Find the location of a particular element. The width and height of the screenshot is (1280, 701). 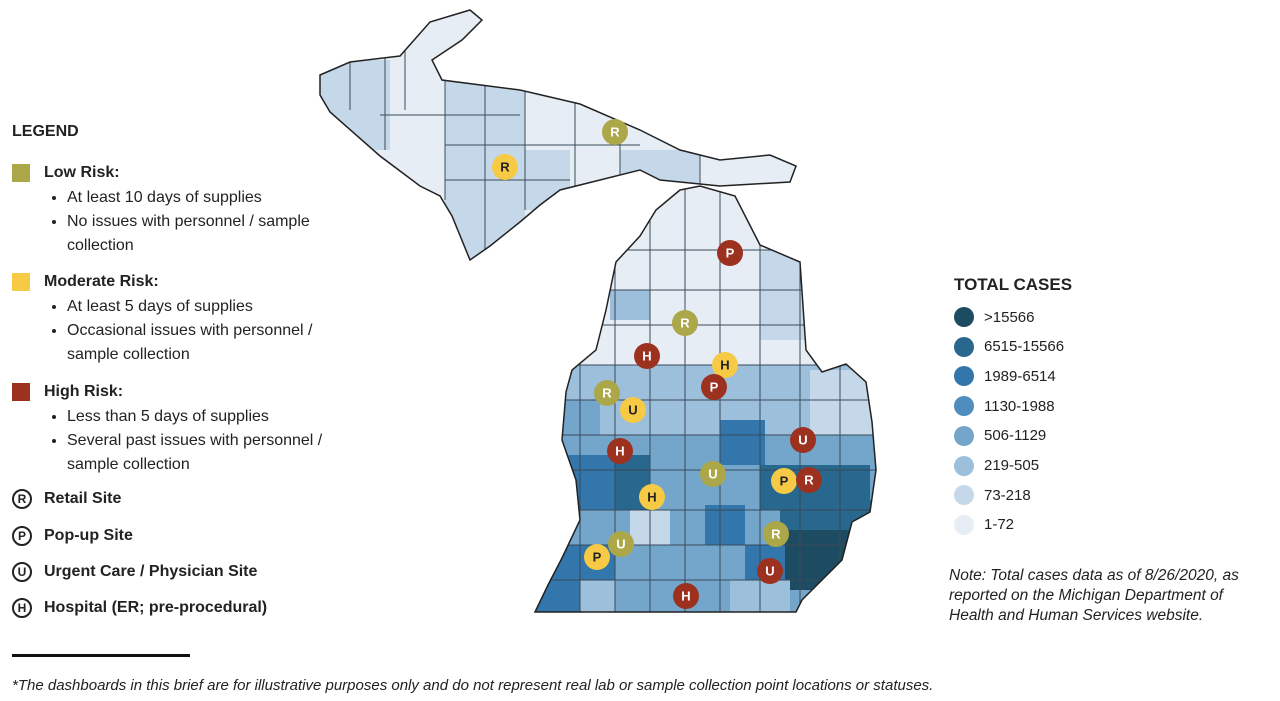

site-type: H Hospital (ER; pre-procedural) is located at coordinates (139, 608).